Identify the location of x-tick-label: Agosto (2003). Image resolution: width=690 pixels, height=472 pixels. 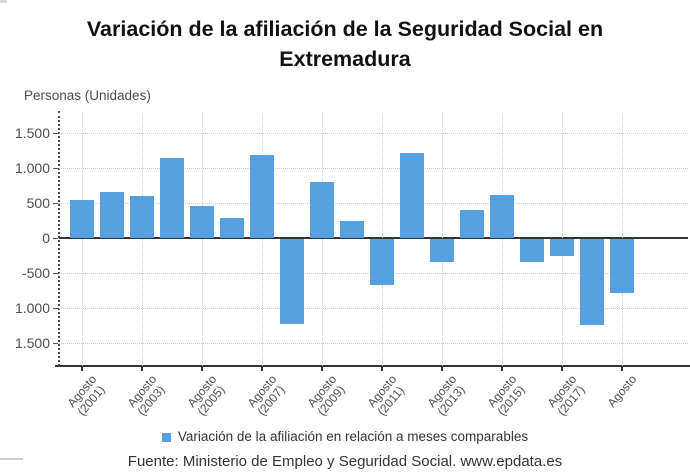
(145, 395).